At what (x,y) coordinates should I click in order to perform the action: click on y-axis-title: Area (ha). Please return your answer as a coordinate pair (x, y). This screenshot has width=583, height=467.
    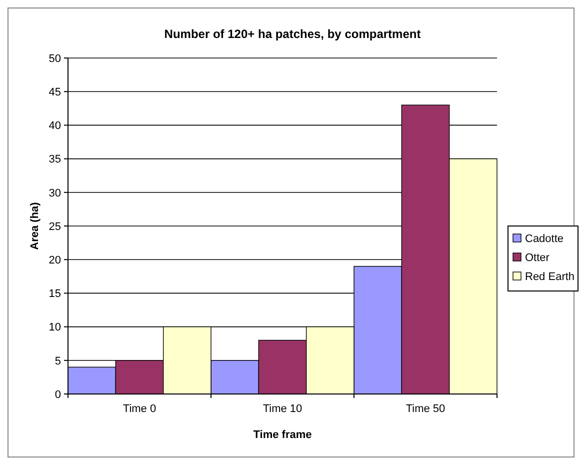
    Looking at the image, I should click on (35, 226).